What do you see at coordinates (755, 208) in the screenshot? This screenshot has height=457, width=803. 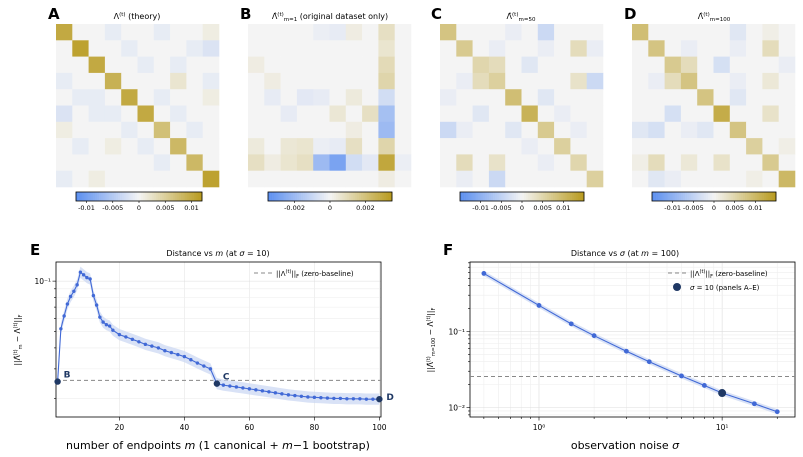 I see `colorbar-tick-label: 0.01` at bounding box center [755, 208].